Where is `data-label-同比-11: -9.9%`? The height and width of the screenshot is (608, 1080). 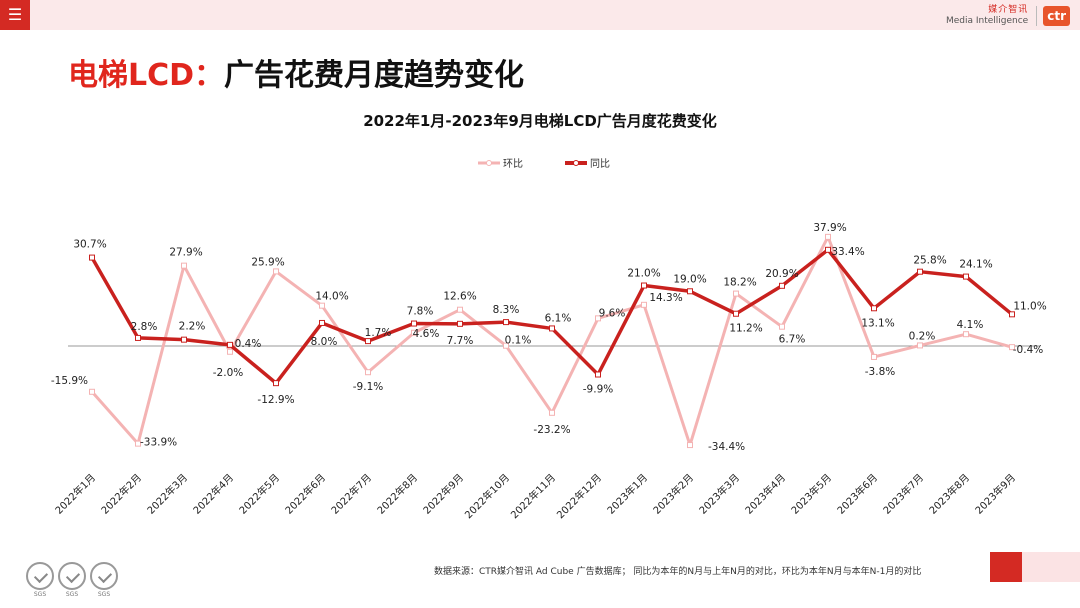 data-label-同比-11: -9.9% is located at coordinates (598, 390).